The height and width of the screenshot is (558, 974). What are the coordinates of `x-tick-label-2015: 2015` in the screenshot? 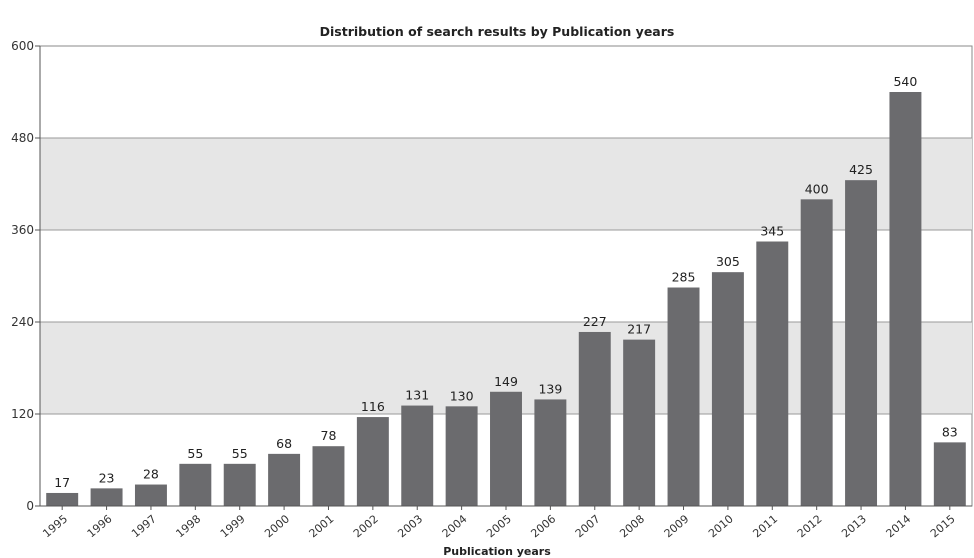 It's located at (943, 526).